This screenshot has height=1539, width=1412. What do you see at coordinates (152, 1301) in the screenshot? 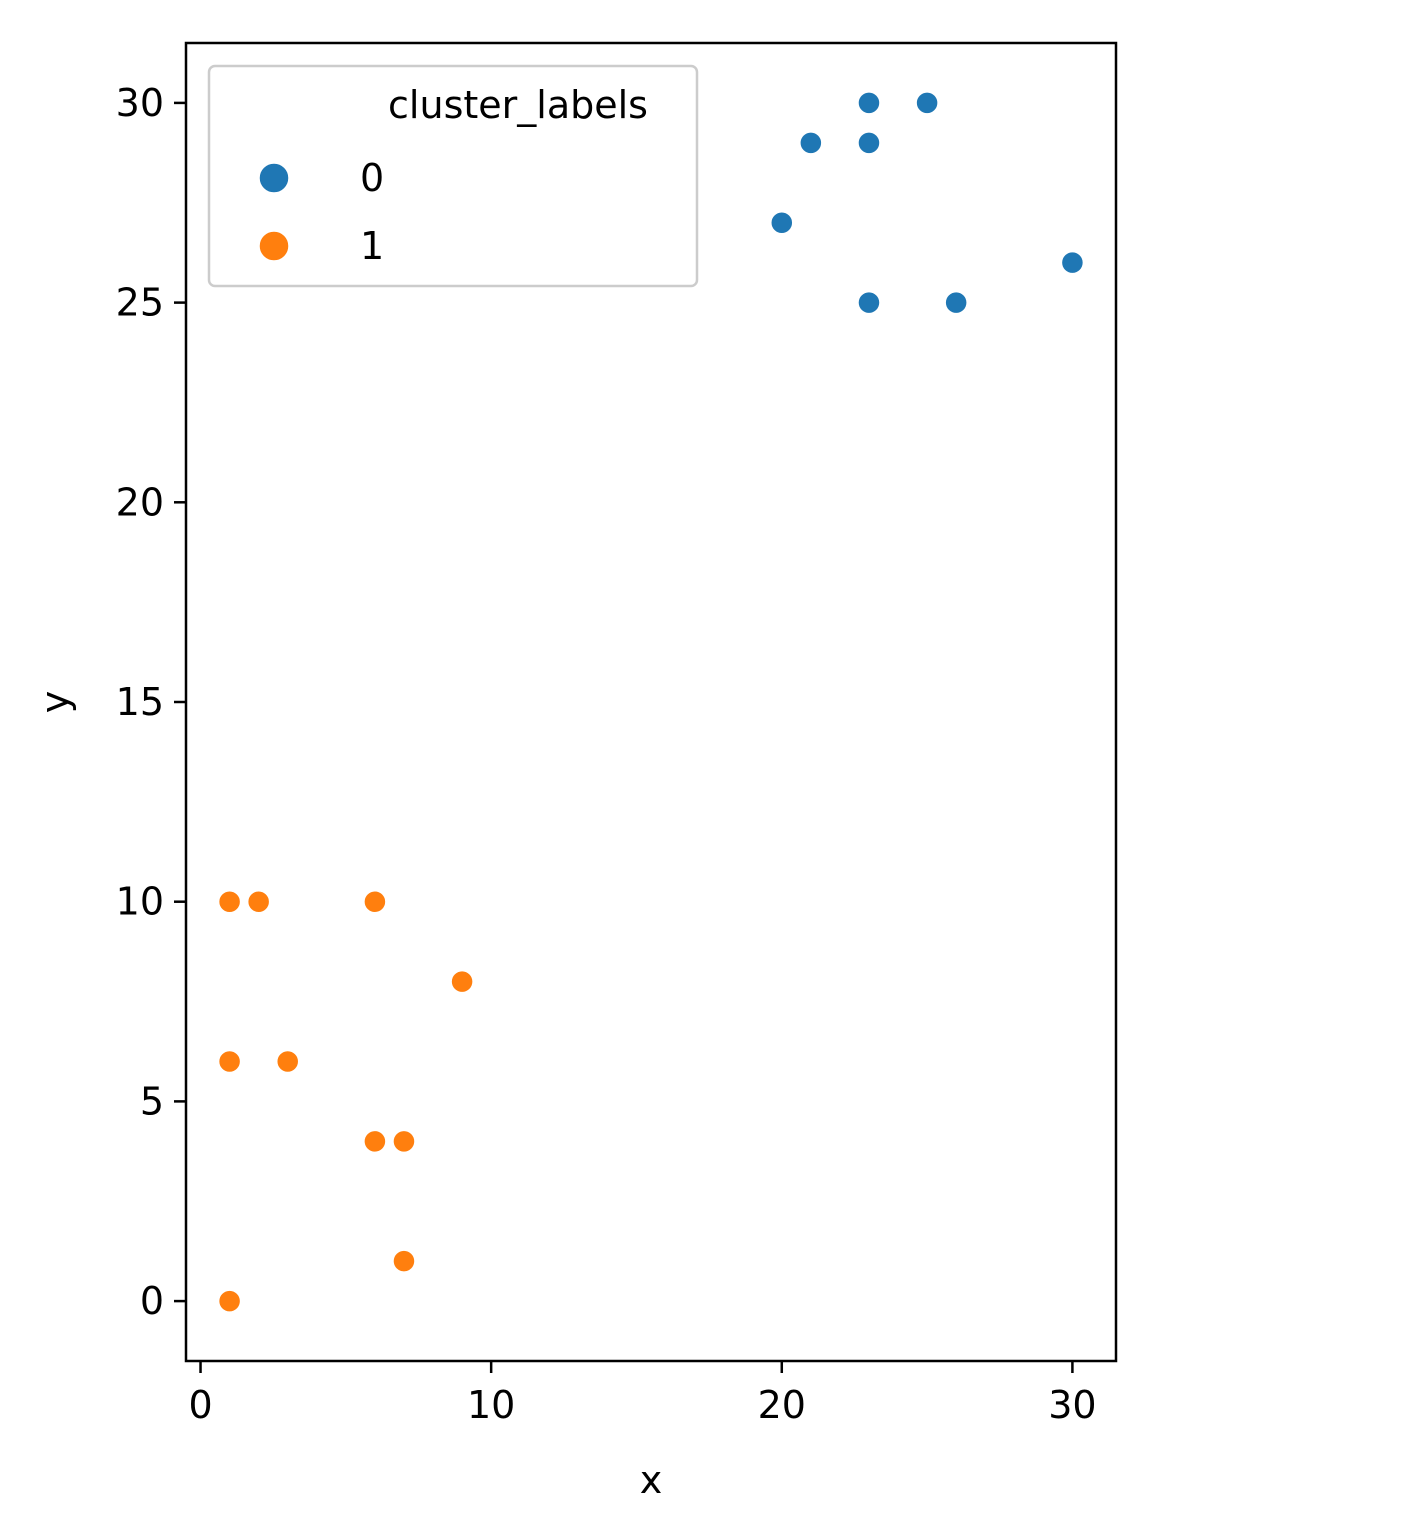
I see `y-tick-label: 0` at bounding box center [152, 1301].